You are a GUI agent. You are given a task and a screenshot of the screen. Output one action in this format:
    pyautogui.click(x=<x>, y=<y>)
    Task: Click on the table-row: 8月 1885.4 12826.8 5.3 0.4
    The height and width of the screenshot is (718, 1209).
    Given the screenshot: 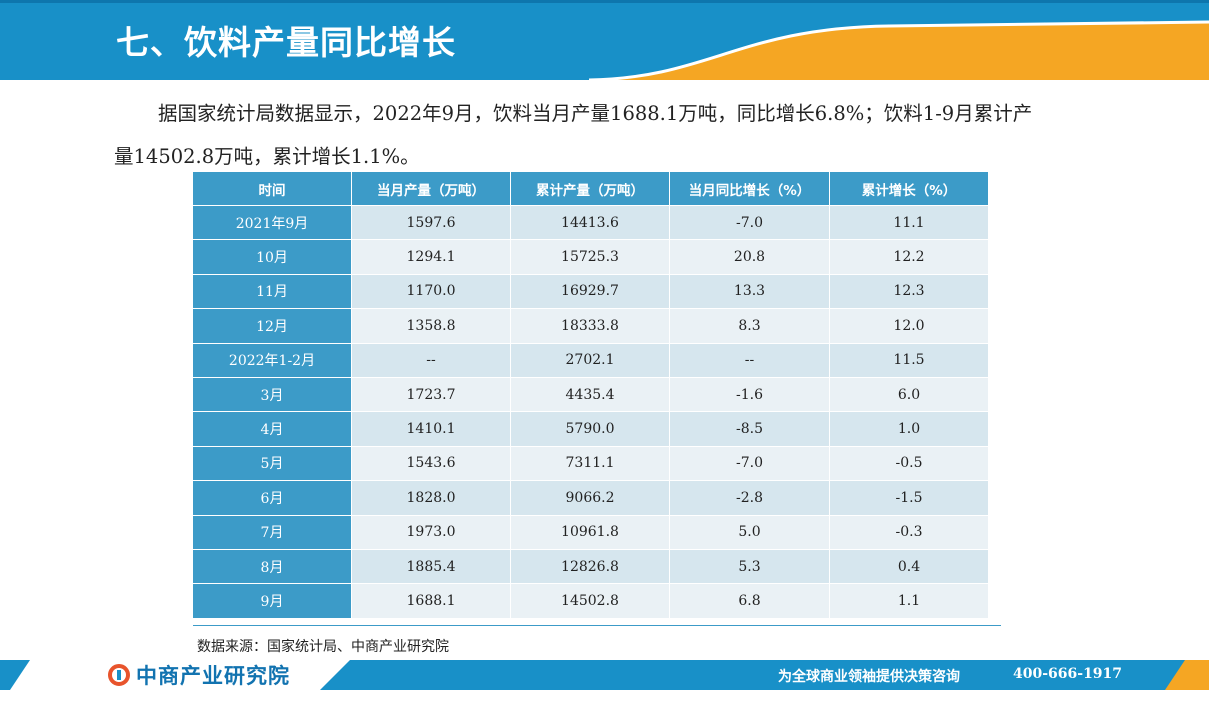 What is the action you would take?
    pyautogui.click(x=591, y=567)
    